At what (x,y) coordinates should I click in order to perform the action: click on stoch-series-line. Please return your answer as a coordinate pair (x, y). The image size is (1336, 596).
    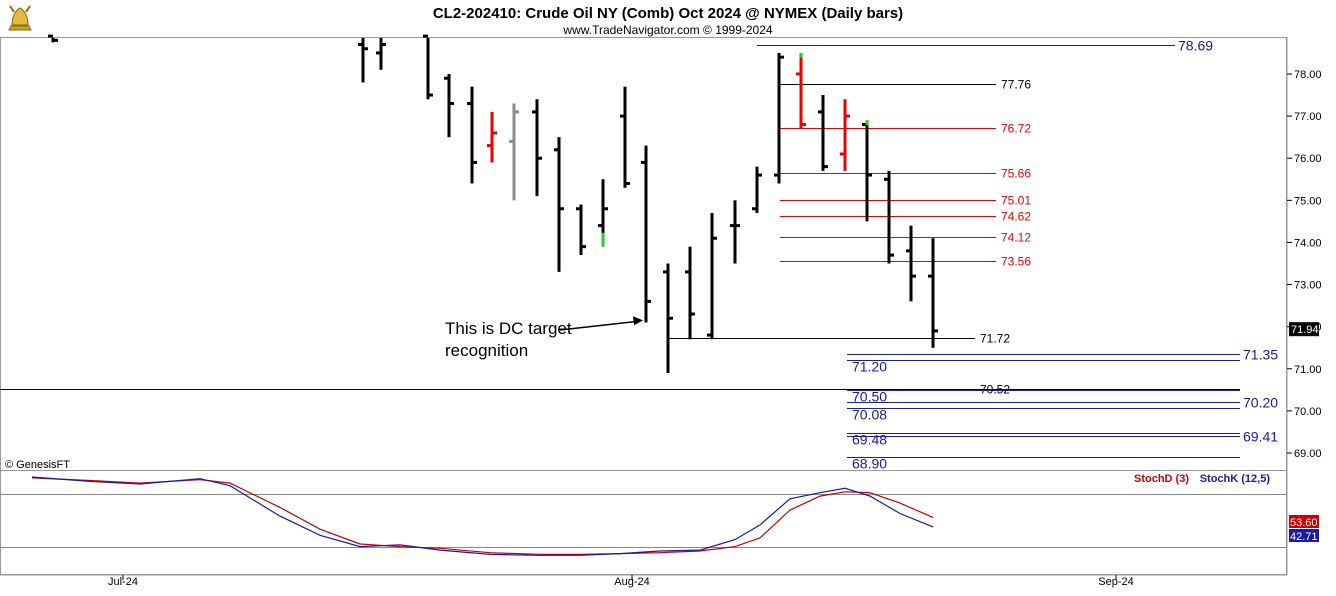
    Looking at the image, I should click on (482, 516).